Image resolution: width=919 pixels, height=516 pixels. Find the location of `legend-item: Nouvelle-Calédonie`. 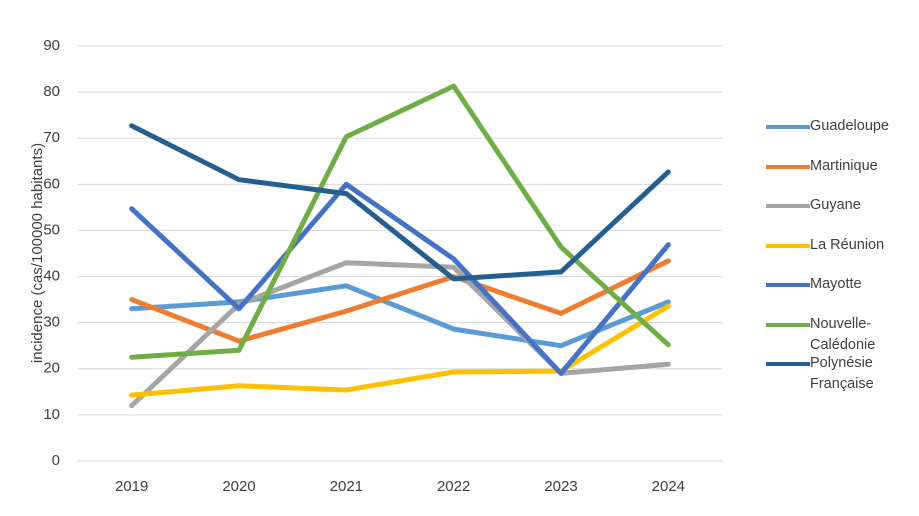

legend-item: Nouvelle-Calédonie is located at coordinates (841, 334).